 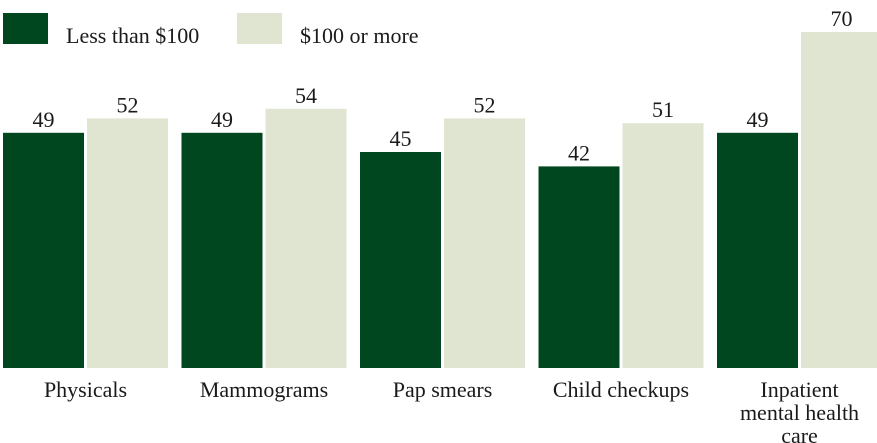 What do you see at coordinates (259, 28) in the screenshot?
I see `legend-swatch-100-or-more` at bounding box center [259, 28].